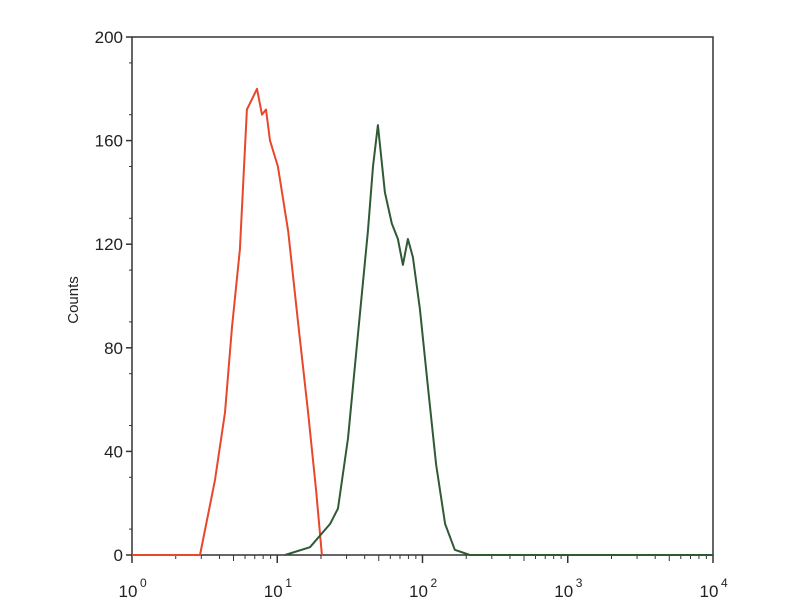  What do you see at coordinates (143, 583) in the screenshot?
I see `x-tick-exponent: 0` at bounding box center [143, 583].